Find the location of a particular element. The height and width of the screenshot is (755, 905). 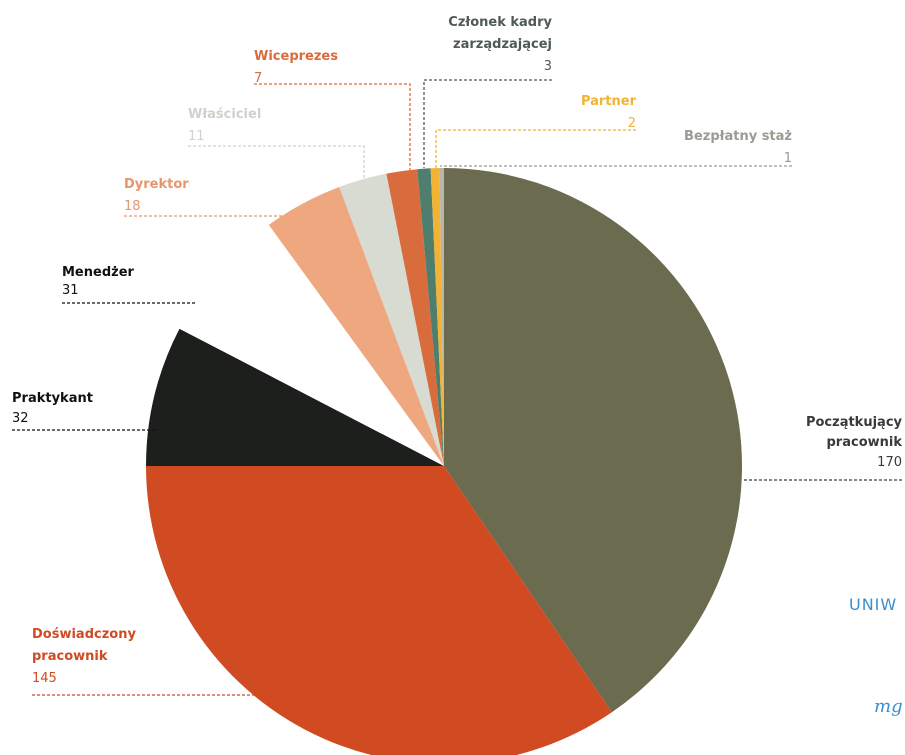

label-wiceprezes-line-1: Wiceprezes is located at coordinates (296, 56).